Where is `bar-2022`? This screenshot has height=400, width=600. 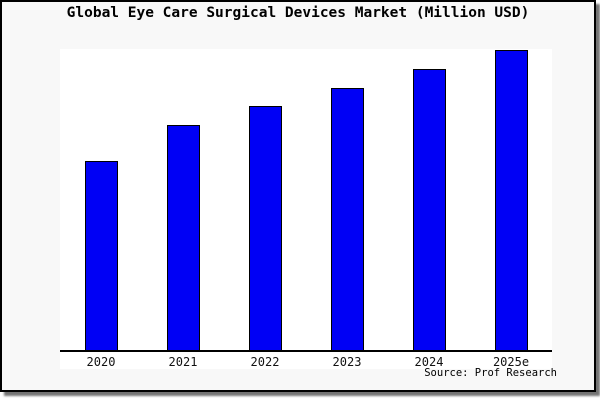 bar-2022 is located at coordinates (265, 228).